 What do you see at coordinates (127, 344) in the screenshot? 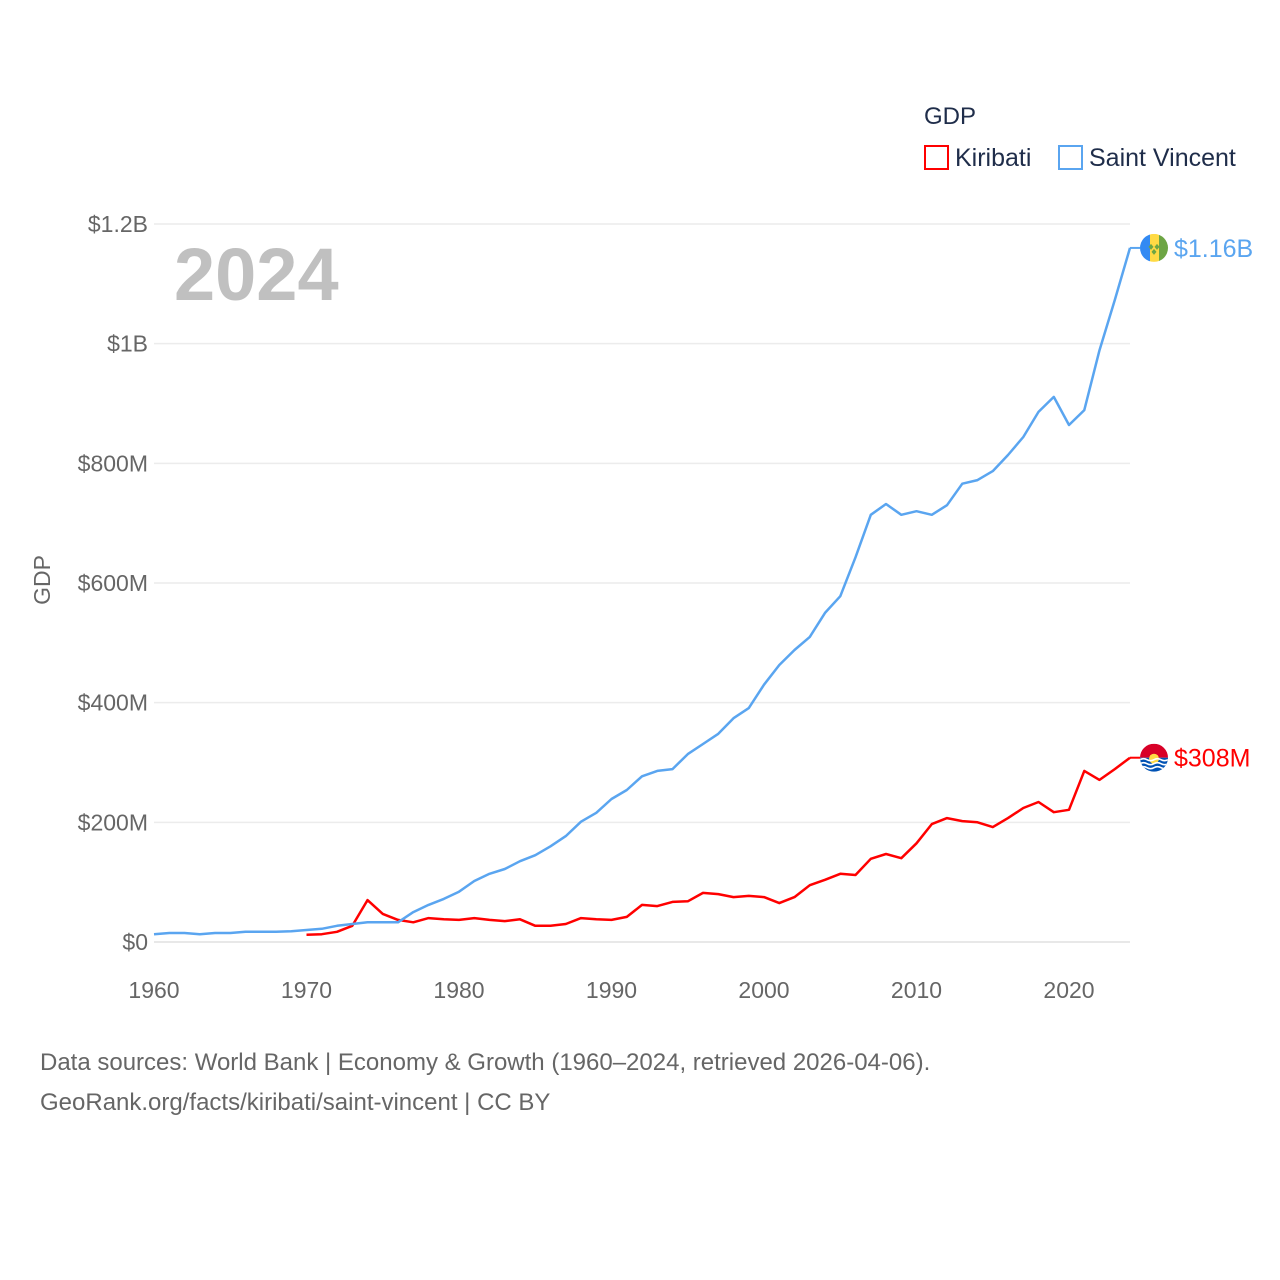
I see `y-tick-label: $1B` at bounding box center [127, 344].